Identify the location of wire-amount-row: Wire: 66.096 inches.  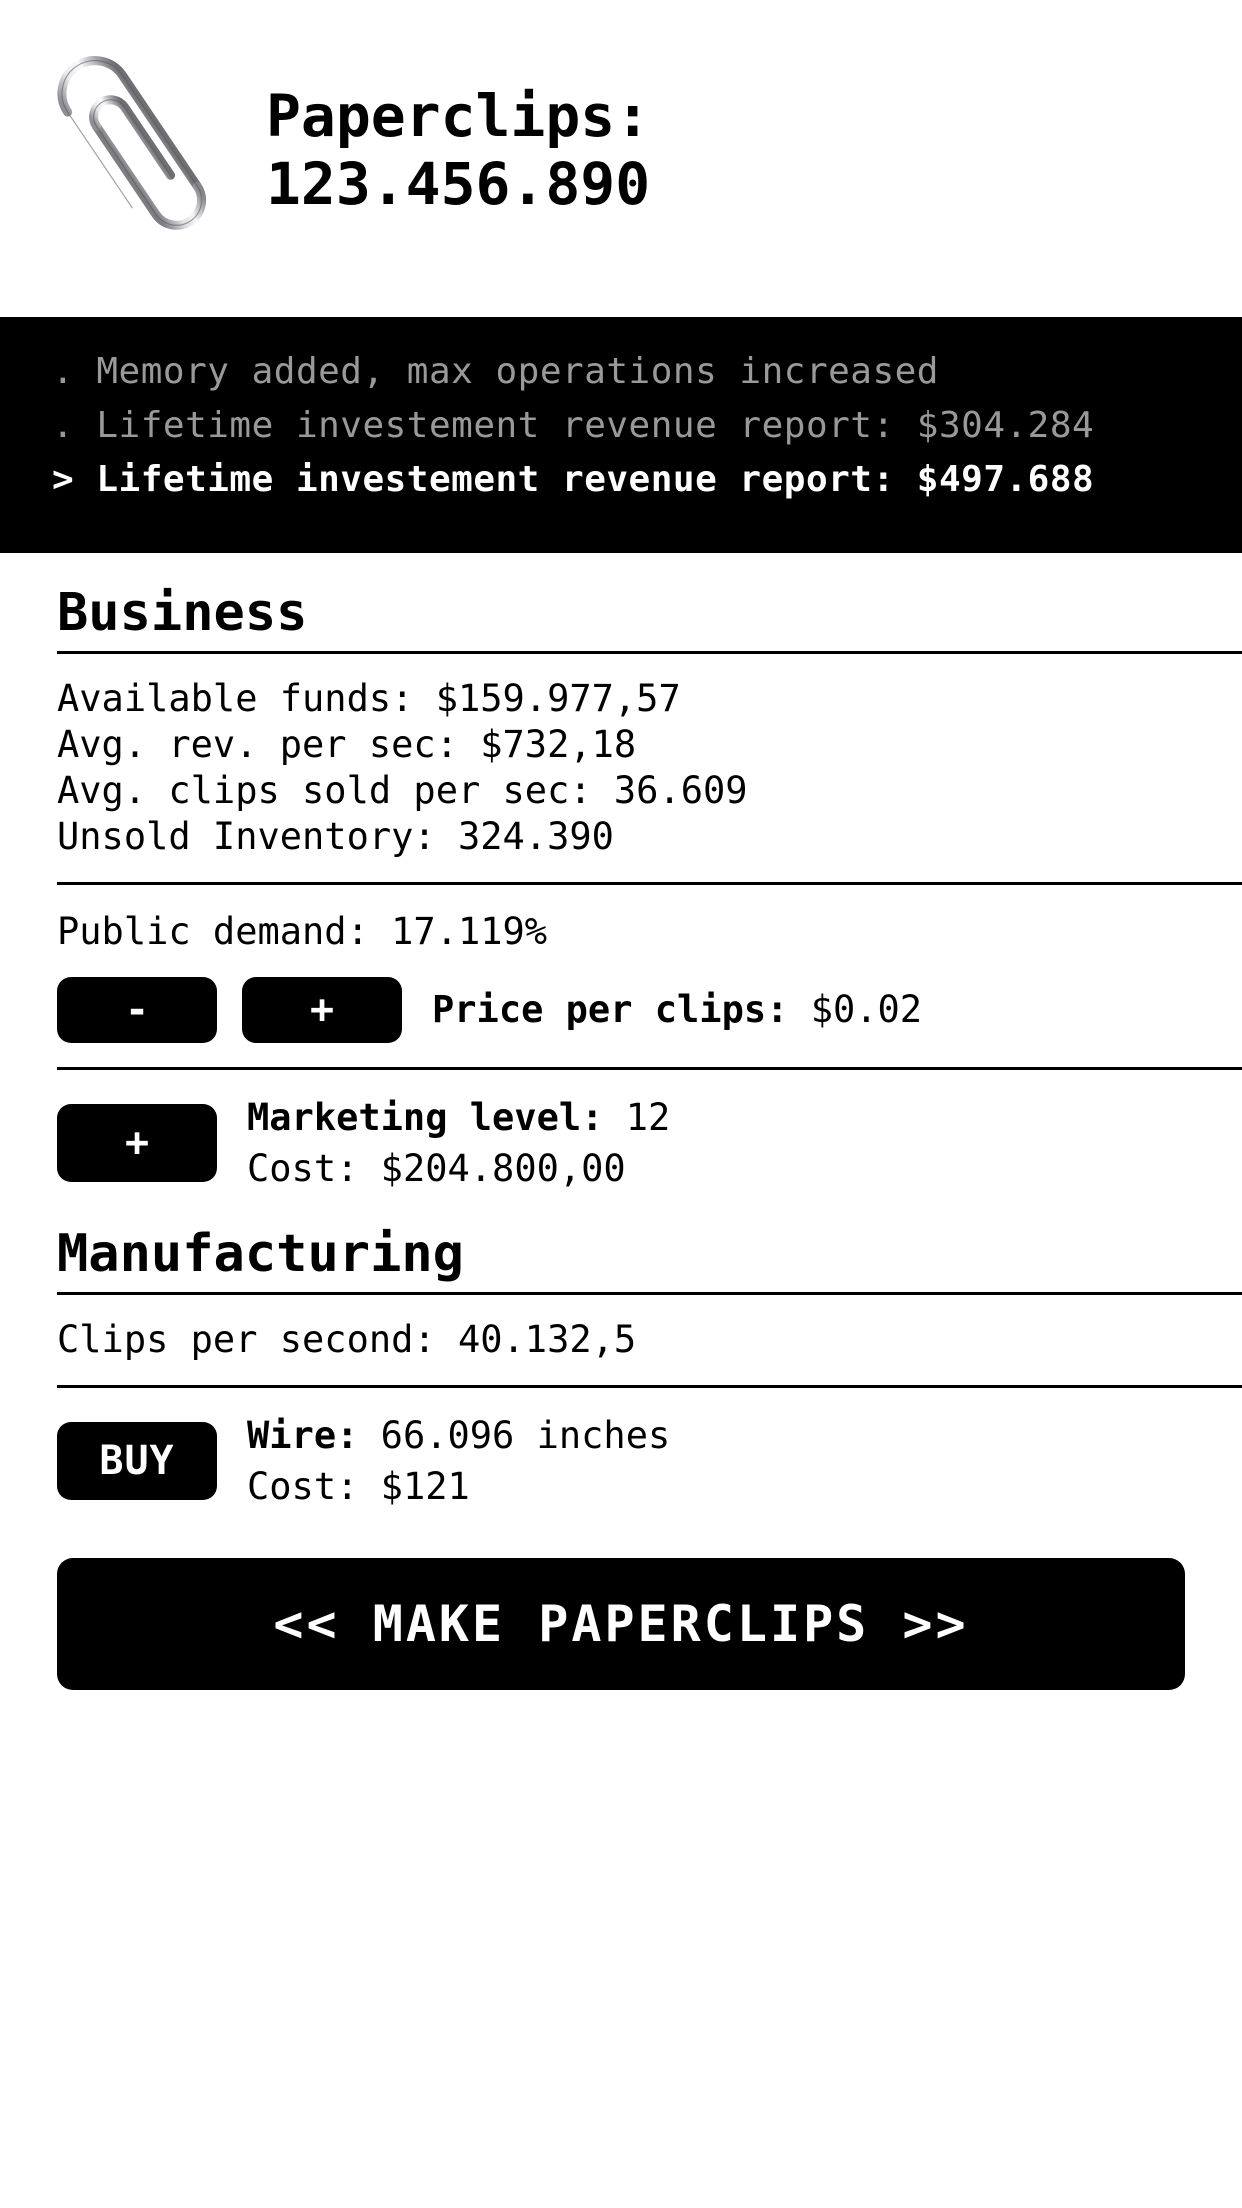
(458, 1435).